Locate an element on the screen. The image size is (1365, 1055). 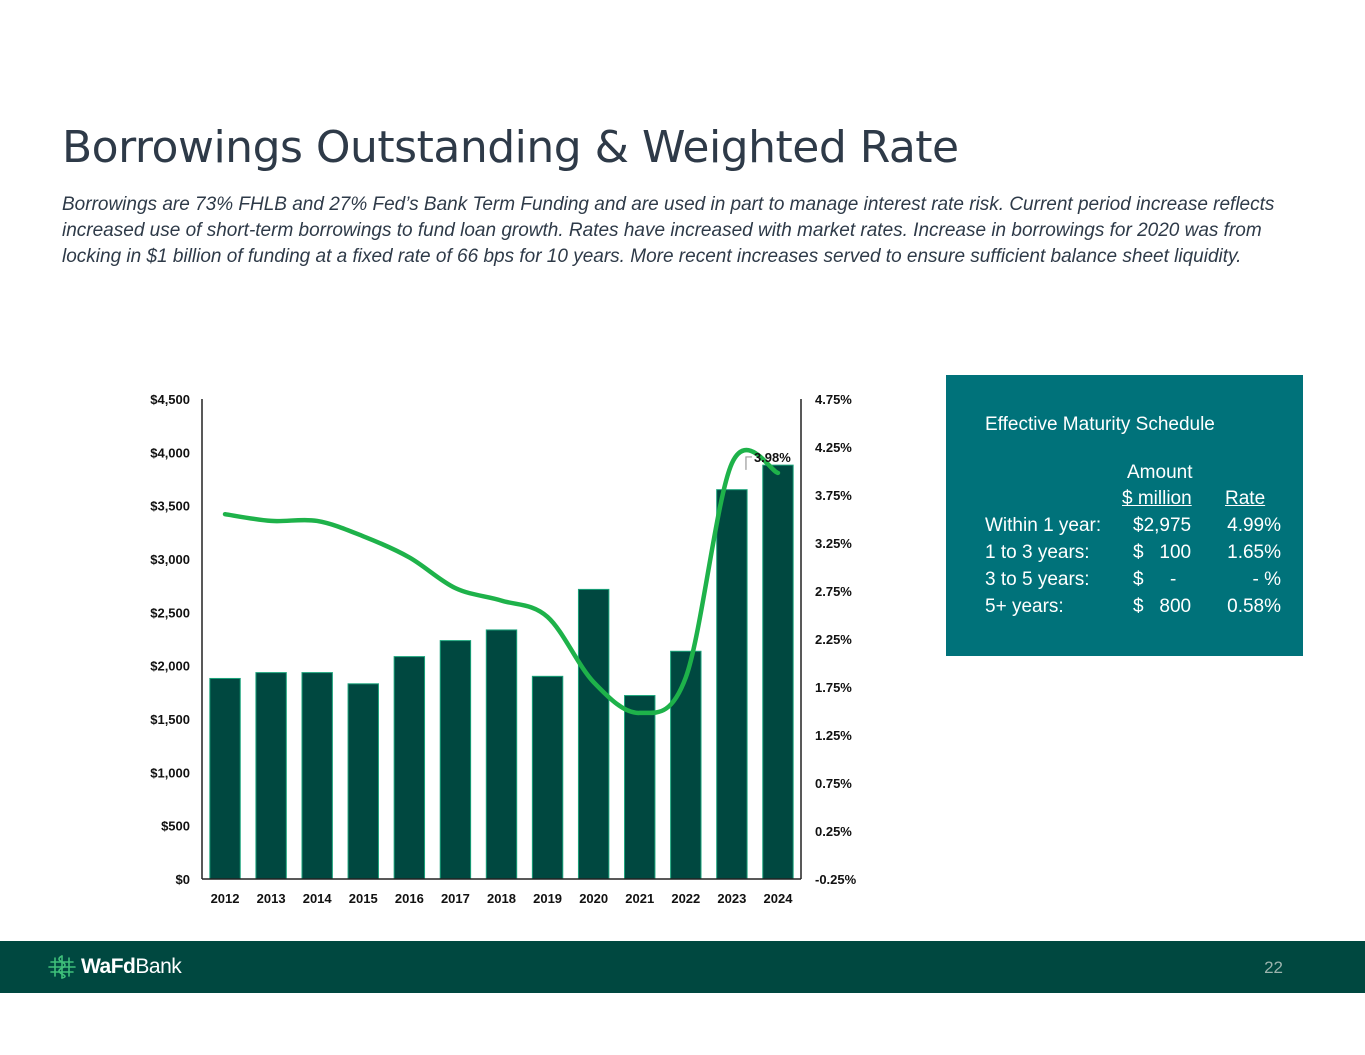
right-tick-label: 2.75% is located at coordinates (833, 591).